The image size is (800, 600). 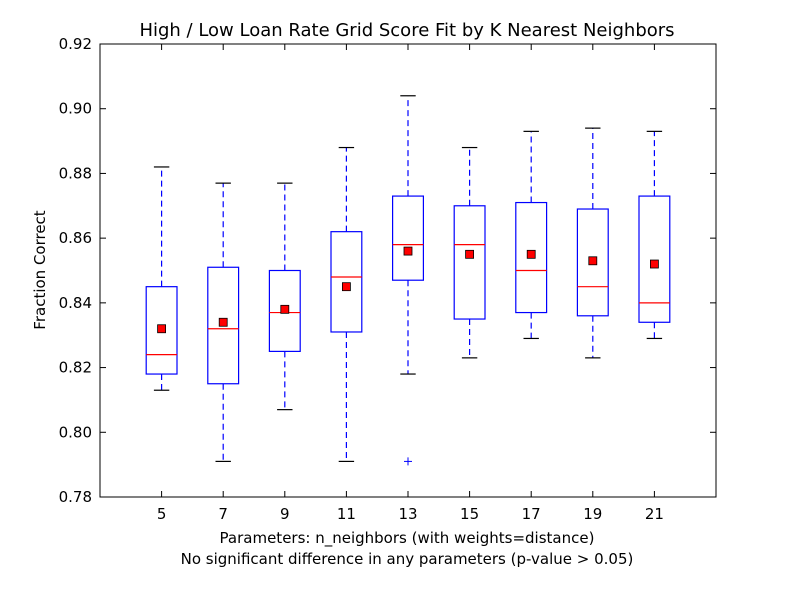 What do you see at coordinates (592, 514) in the screenshot?
I see `x-tick-label: 19` at bounding box center [592, 514].